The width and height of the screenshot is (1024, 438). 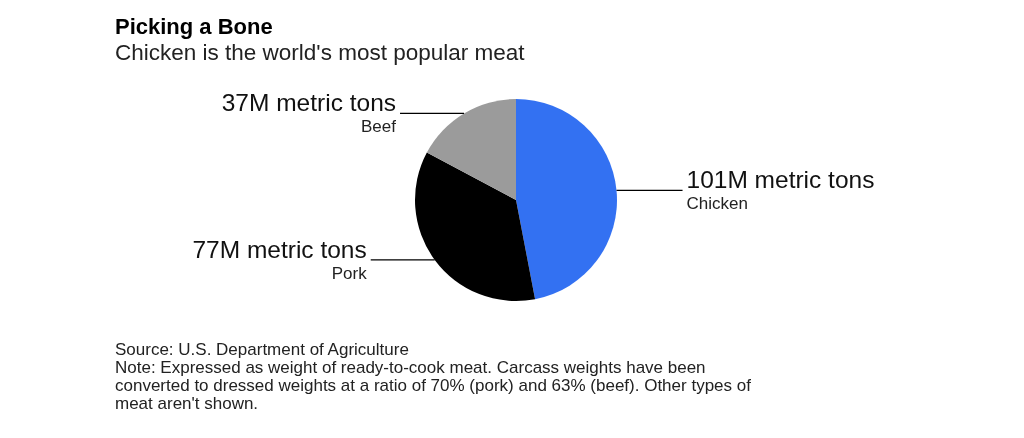 What do you see at coordinates (262, 349) in the screenshot?
I see `source-note: Source: U.S. Department of Agriculture` at bounding box center [262, 349].